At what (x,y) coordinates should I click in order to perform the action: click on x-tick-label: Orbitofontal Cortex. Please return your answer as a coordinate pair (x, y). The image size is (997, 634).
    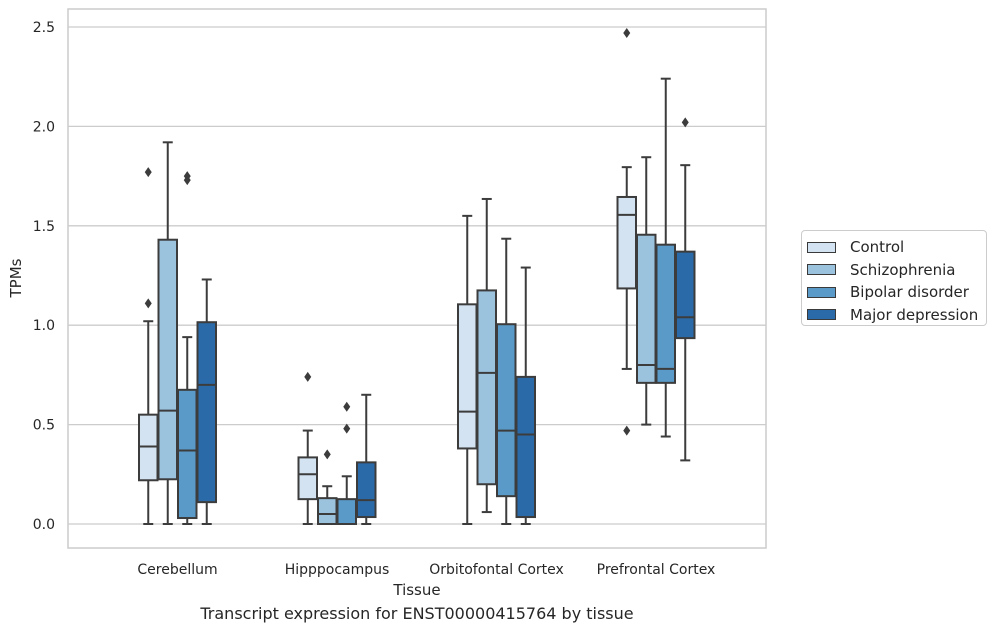
    Looking at the image, I should click on (496, 570).